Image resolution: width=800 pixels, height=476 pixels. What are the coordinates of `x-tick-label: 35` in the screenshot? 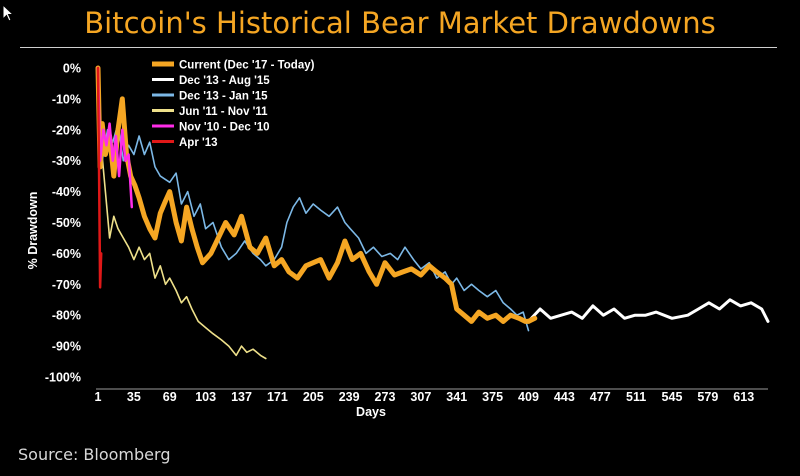 It's located at (134, 397).